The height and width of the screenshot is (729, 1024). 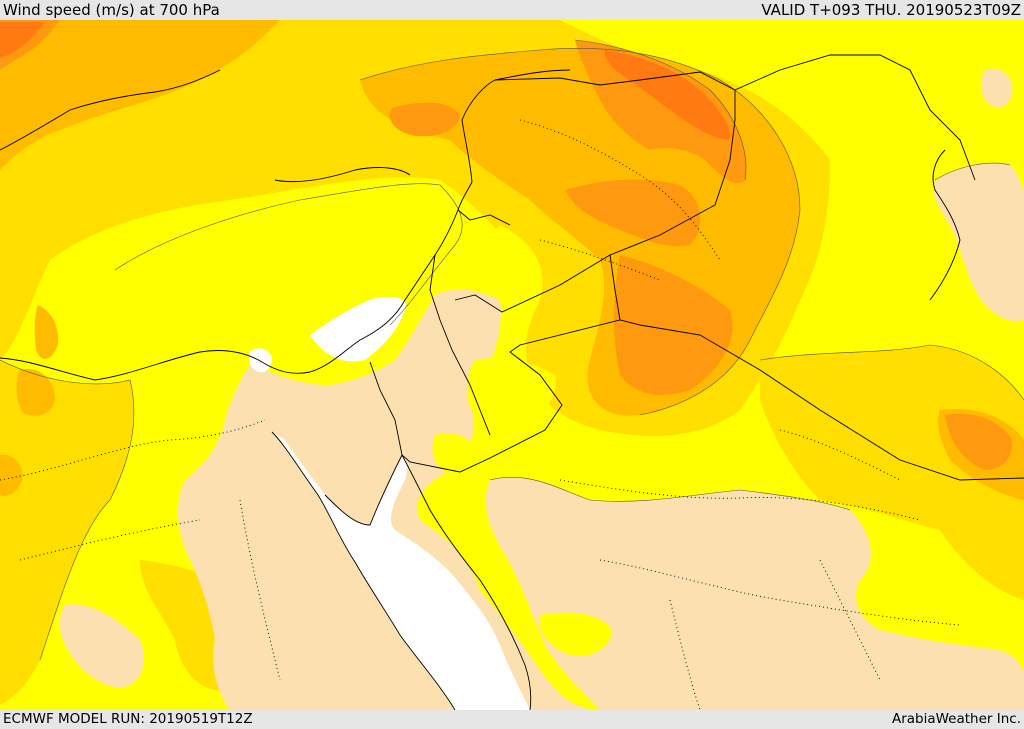 What do you see at coordinates (997, 87) in the screenshot?
I see `calm-patch-east-north` at bounding box center [997, 87].